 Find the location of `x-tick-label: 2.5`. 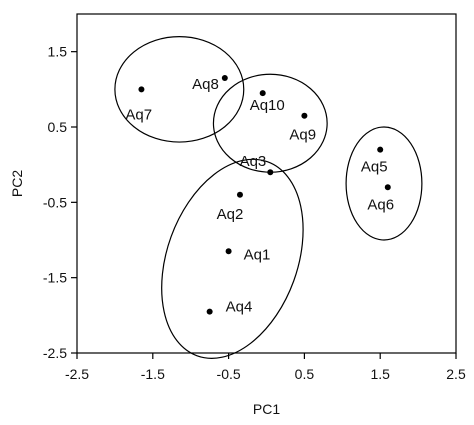

x-tick-label: 2.5 is located at coordinates (456, 374).